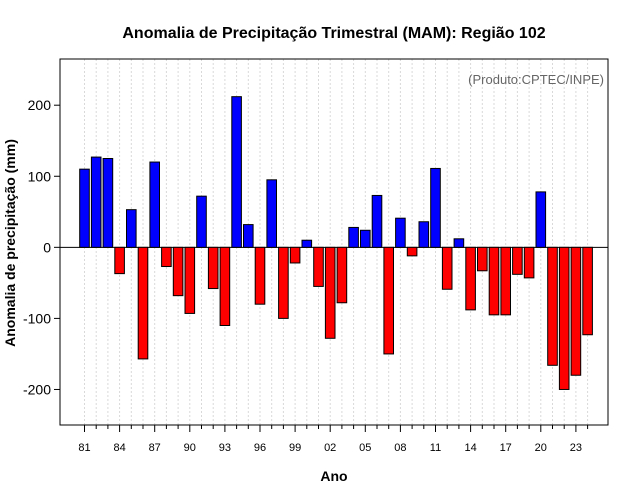 The width and height of the screenshot is (640, 500). What do you see at coordinates (459, 243) in the screenshot?
I see `bar-2013` at bounding box center [459, 243].